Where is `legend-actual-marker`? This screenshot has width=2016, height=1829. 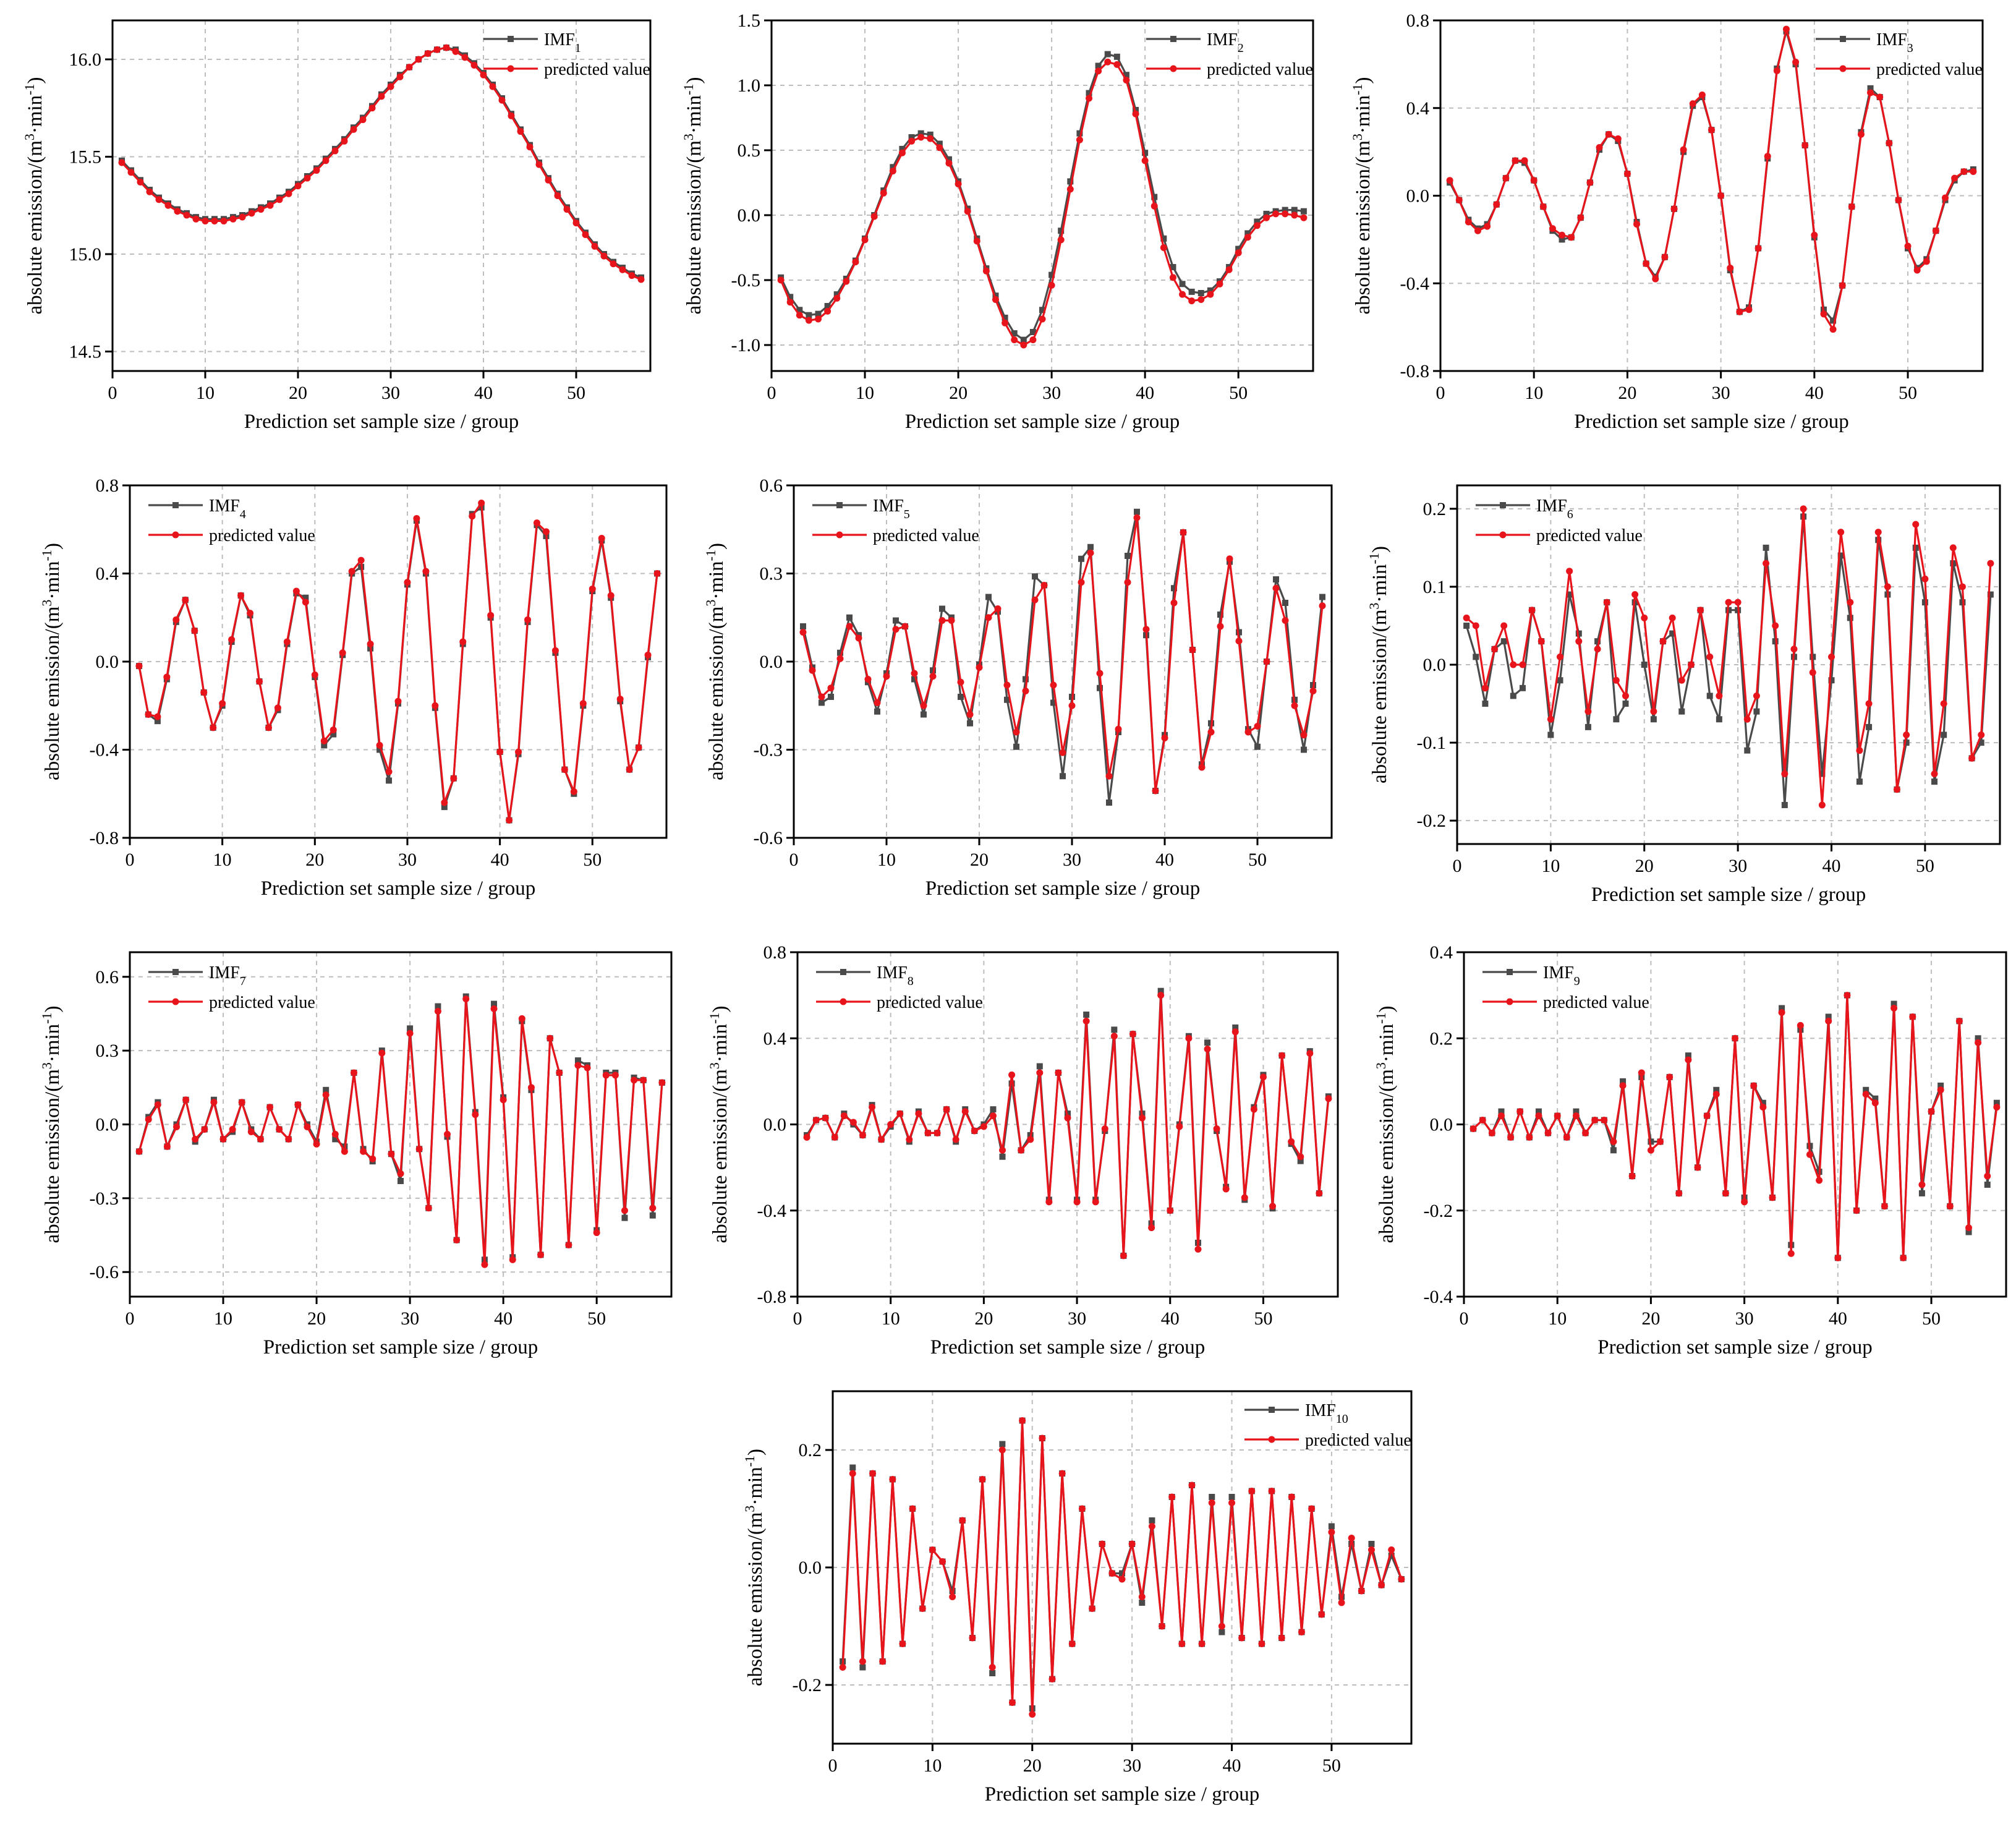
legend-actual-marker is located at coordinates (511, 39).